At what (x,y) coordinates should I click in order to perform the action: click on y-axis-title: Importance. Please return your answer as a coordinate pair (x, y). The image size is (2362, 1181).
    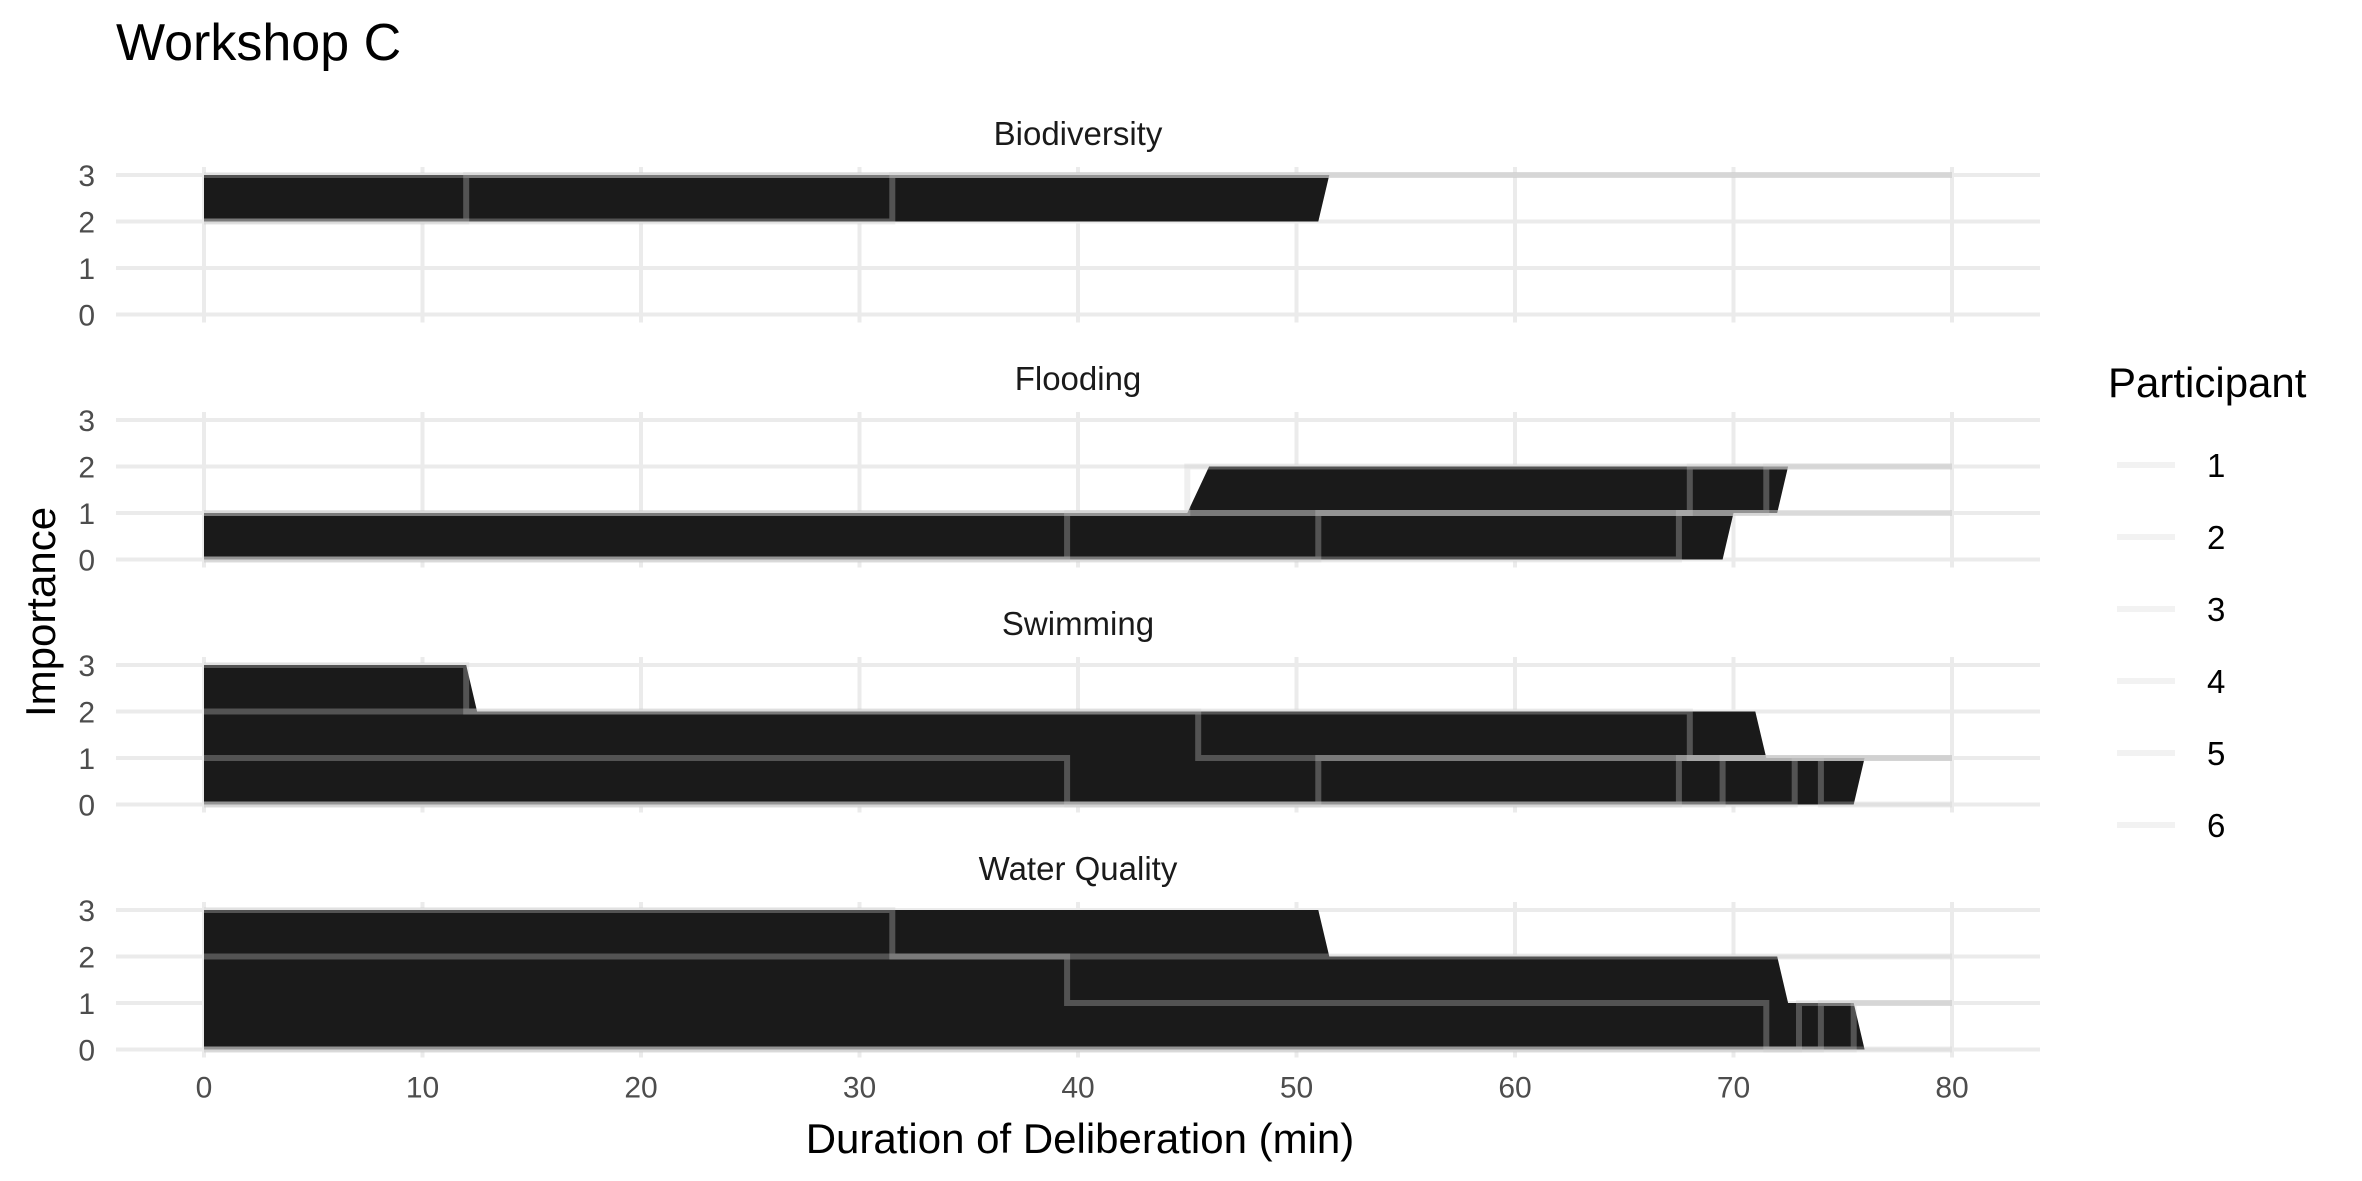
    Looking at the image, I should click on (40, 612).